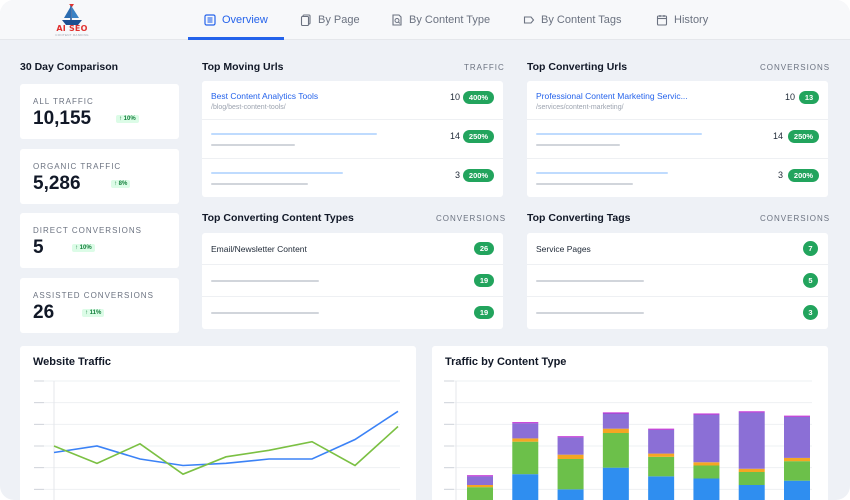 The image size is (850, 500). Describe the element at coordinates (810, 248) in the screenshot. I see `count-badge: 7` at that location.